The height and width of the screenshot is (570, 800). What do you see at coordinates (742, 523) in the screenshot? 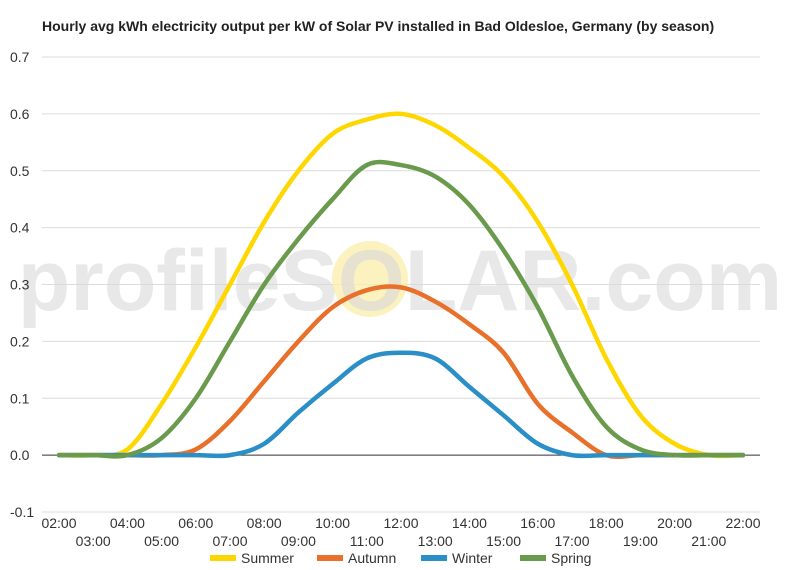
I see `x-tick-label: 22:00` at bounding box center [742, 523].